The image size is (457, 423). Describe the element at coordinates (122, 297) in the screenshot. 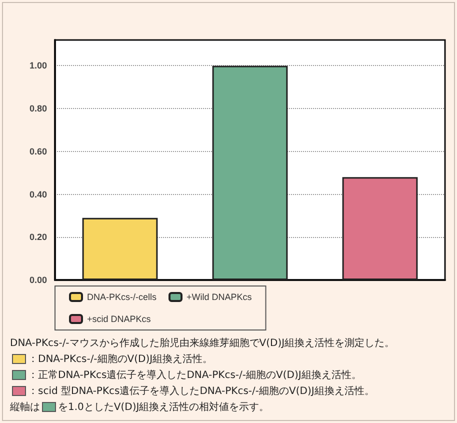

I see `legend-label: DNA-PKcs-/-cells` at that location.